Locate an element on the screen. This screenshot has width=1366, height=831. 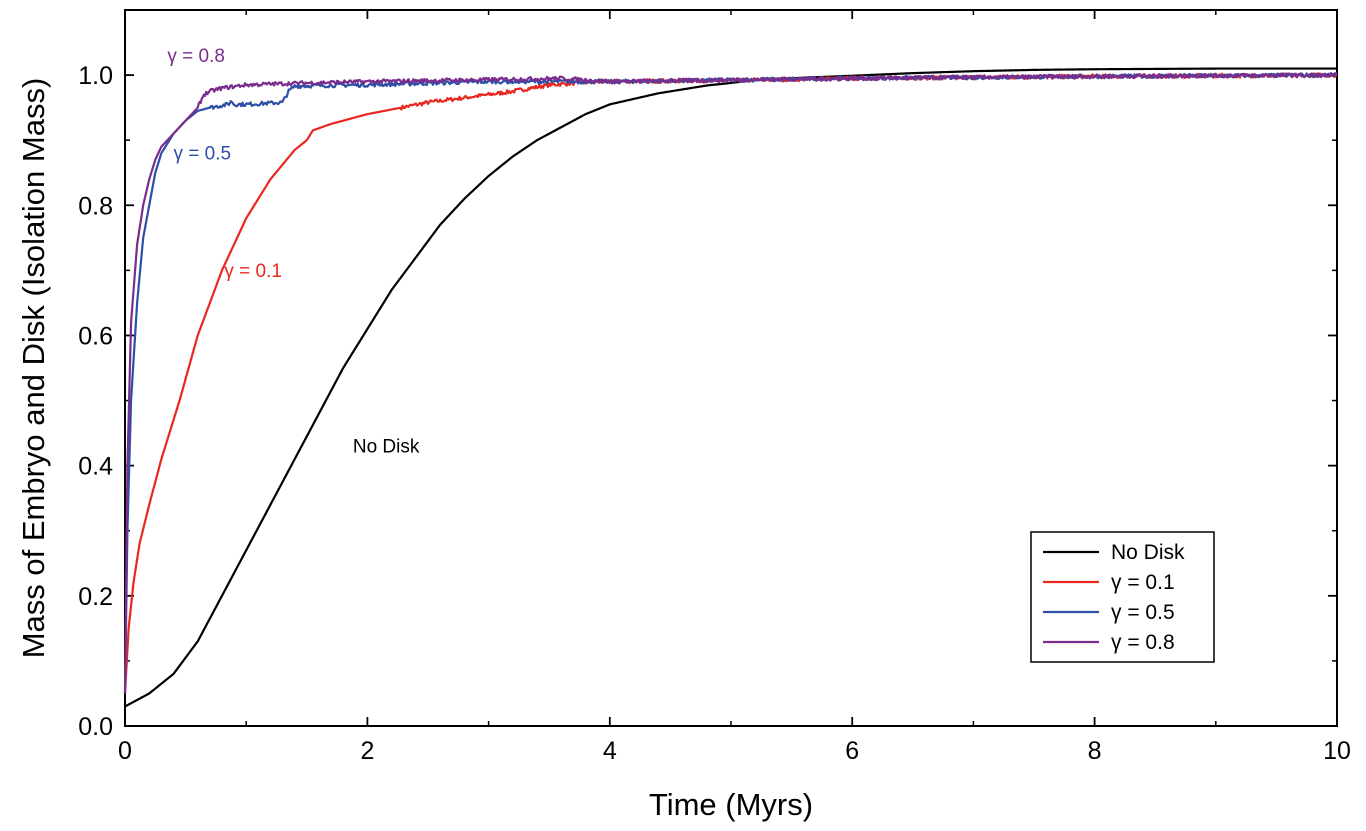
annotations: γ = 0.8 γ = 0.5 γ = 0.1 No Disk is located at coordinates (293, 252).